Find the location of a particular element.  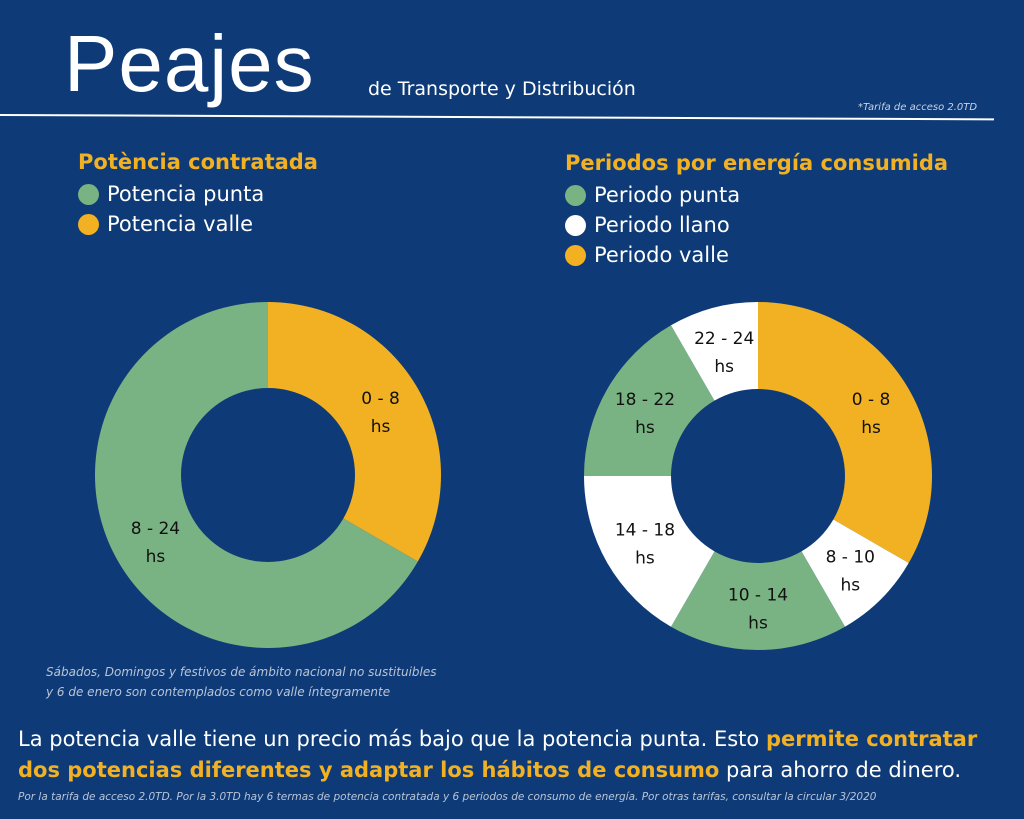

legend-item: Periodo punta is located at coordinates (756, 195).